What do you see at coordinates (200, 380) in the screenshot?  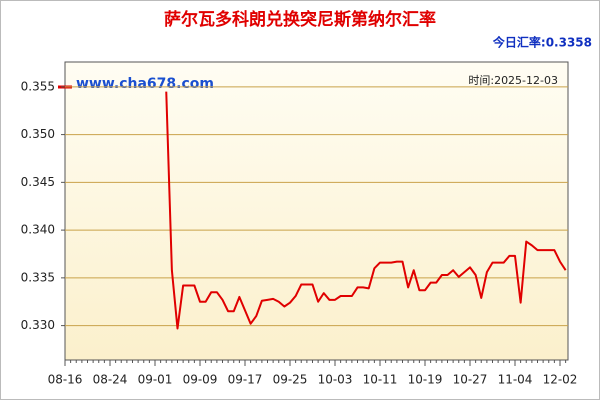 I see `x-tick-label: 09-09` at bounding box center [200, 380].